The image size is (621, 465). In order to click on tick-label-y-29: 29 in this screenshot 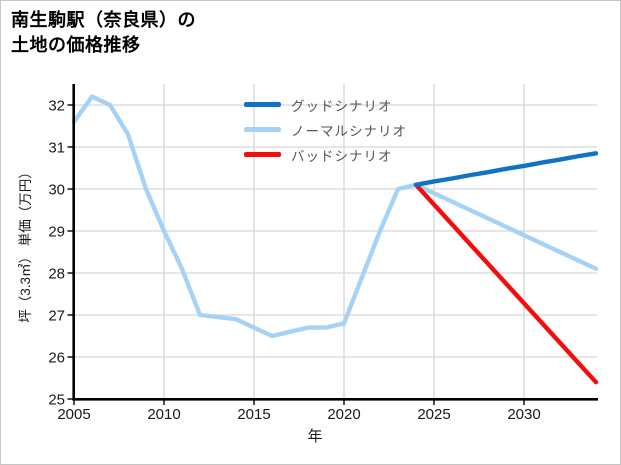, I will do `click(56, 232)`.